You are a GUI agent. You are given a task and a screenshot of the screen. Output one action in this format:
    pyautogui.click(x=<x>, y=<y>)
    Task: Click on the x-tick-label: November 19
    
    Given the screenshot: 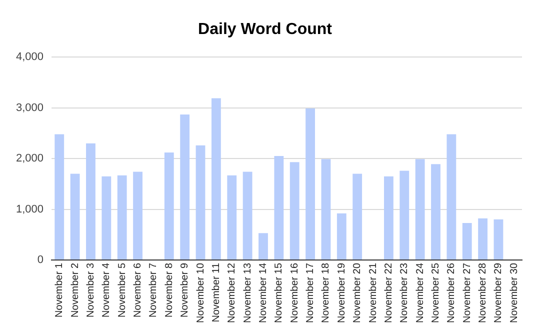 What is the action you would take?
    pyautogui.click(x=342, y=292)
    